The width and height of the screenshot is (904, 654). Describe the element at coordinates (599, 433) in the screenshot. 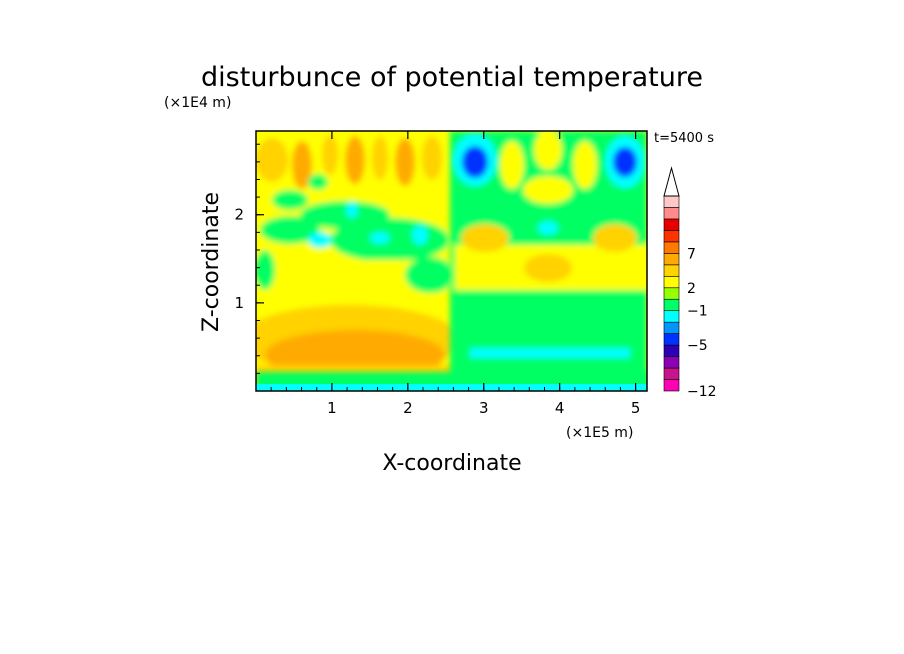

I see `x-unit-label: (×1E5 m)` at that location.